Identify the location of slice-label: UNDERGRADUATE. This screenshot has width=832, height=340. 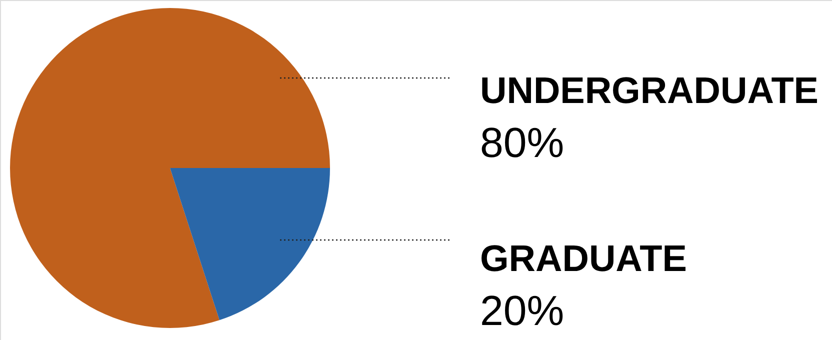
(649, 90).